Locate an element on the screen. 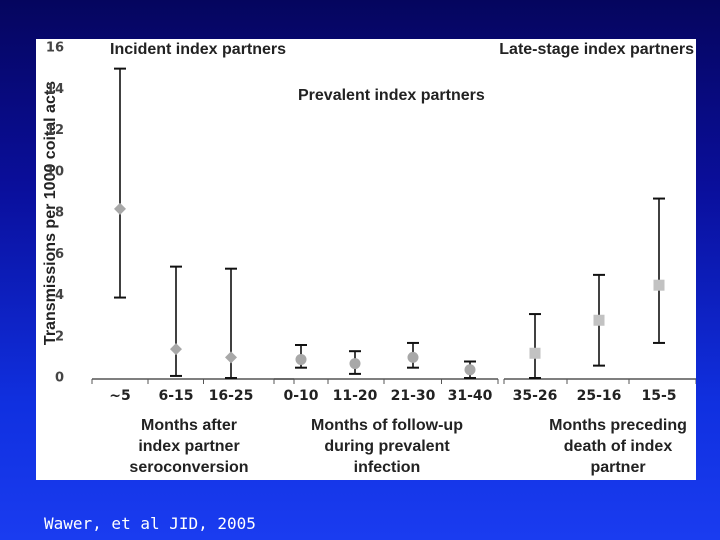 This screenshot has width=720, height=540. y-tick-label: 4 is located at coordinates (59, 295).